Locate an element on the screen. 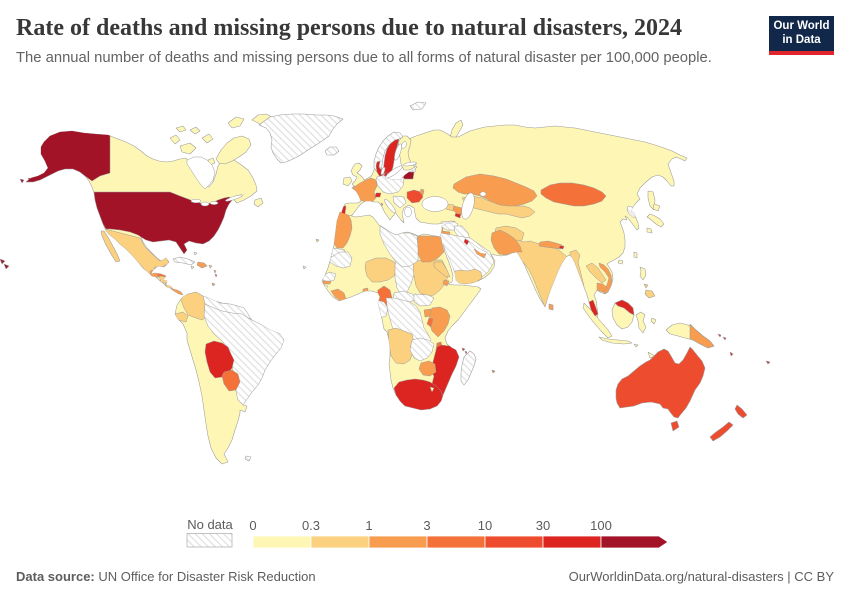 The width and height of the screenshot is (850, 600). svg-text: 0 is located at coordinates (252, 525).